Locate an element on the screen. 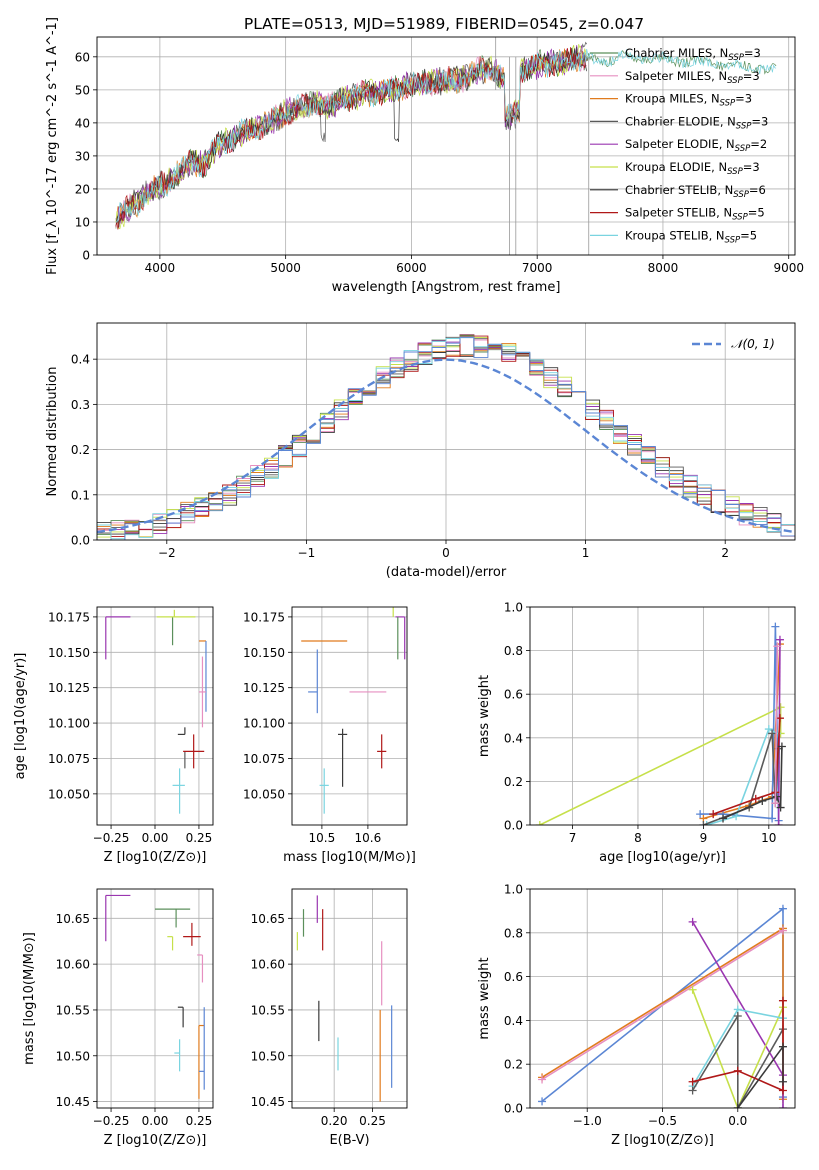 Image resolution: width=819 pixels, height=1170 pixels. x-tick-label: 0.25 is located at coordinates (372, 1121).